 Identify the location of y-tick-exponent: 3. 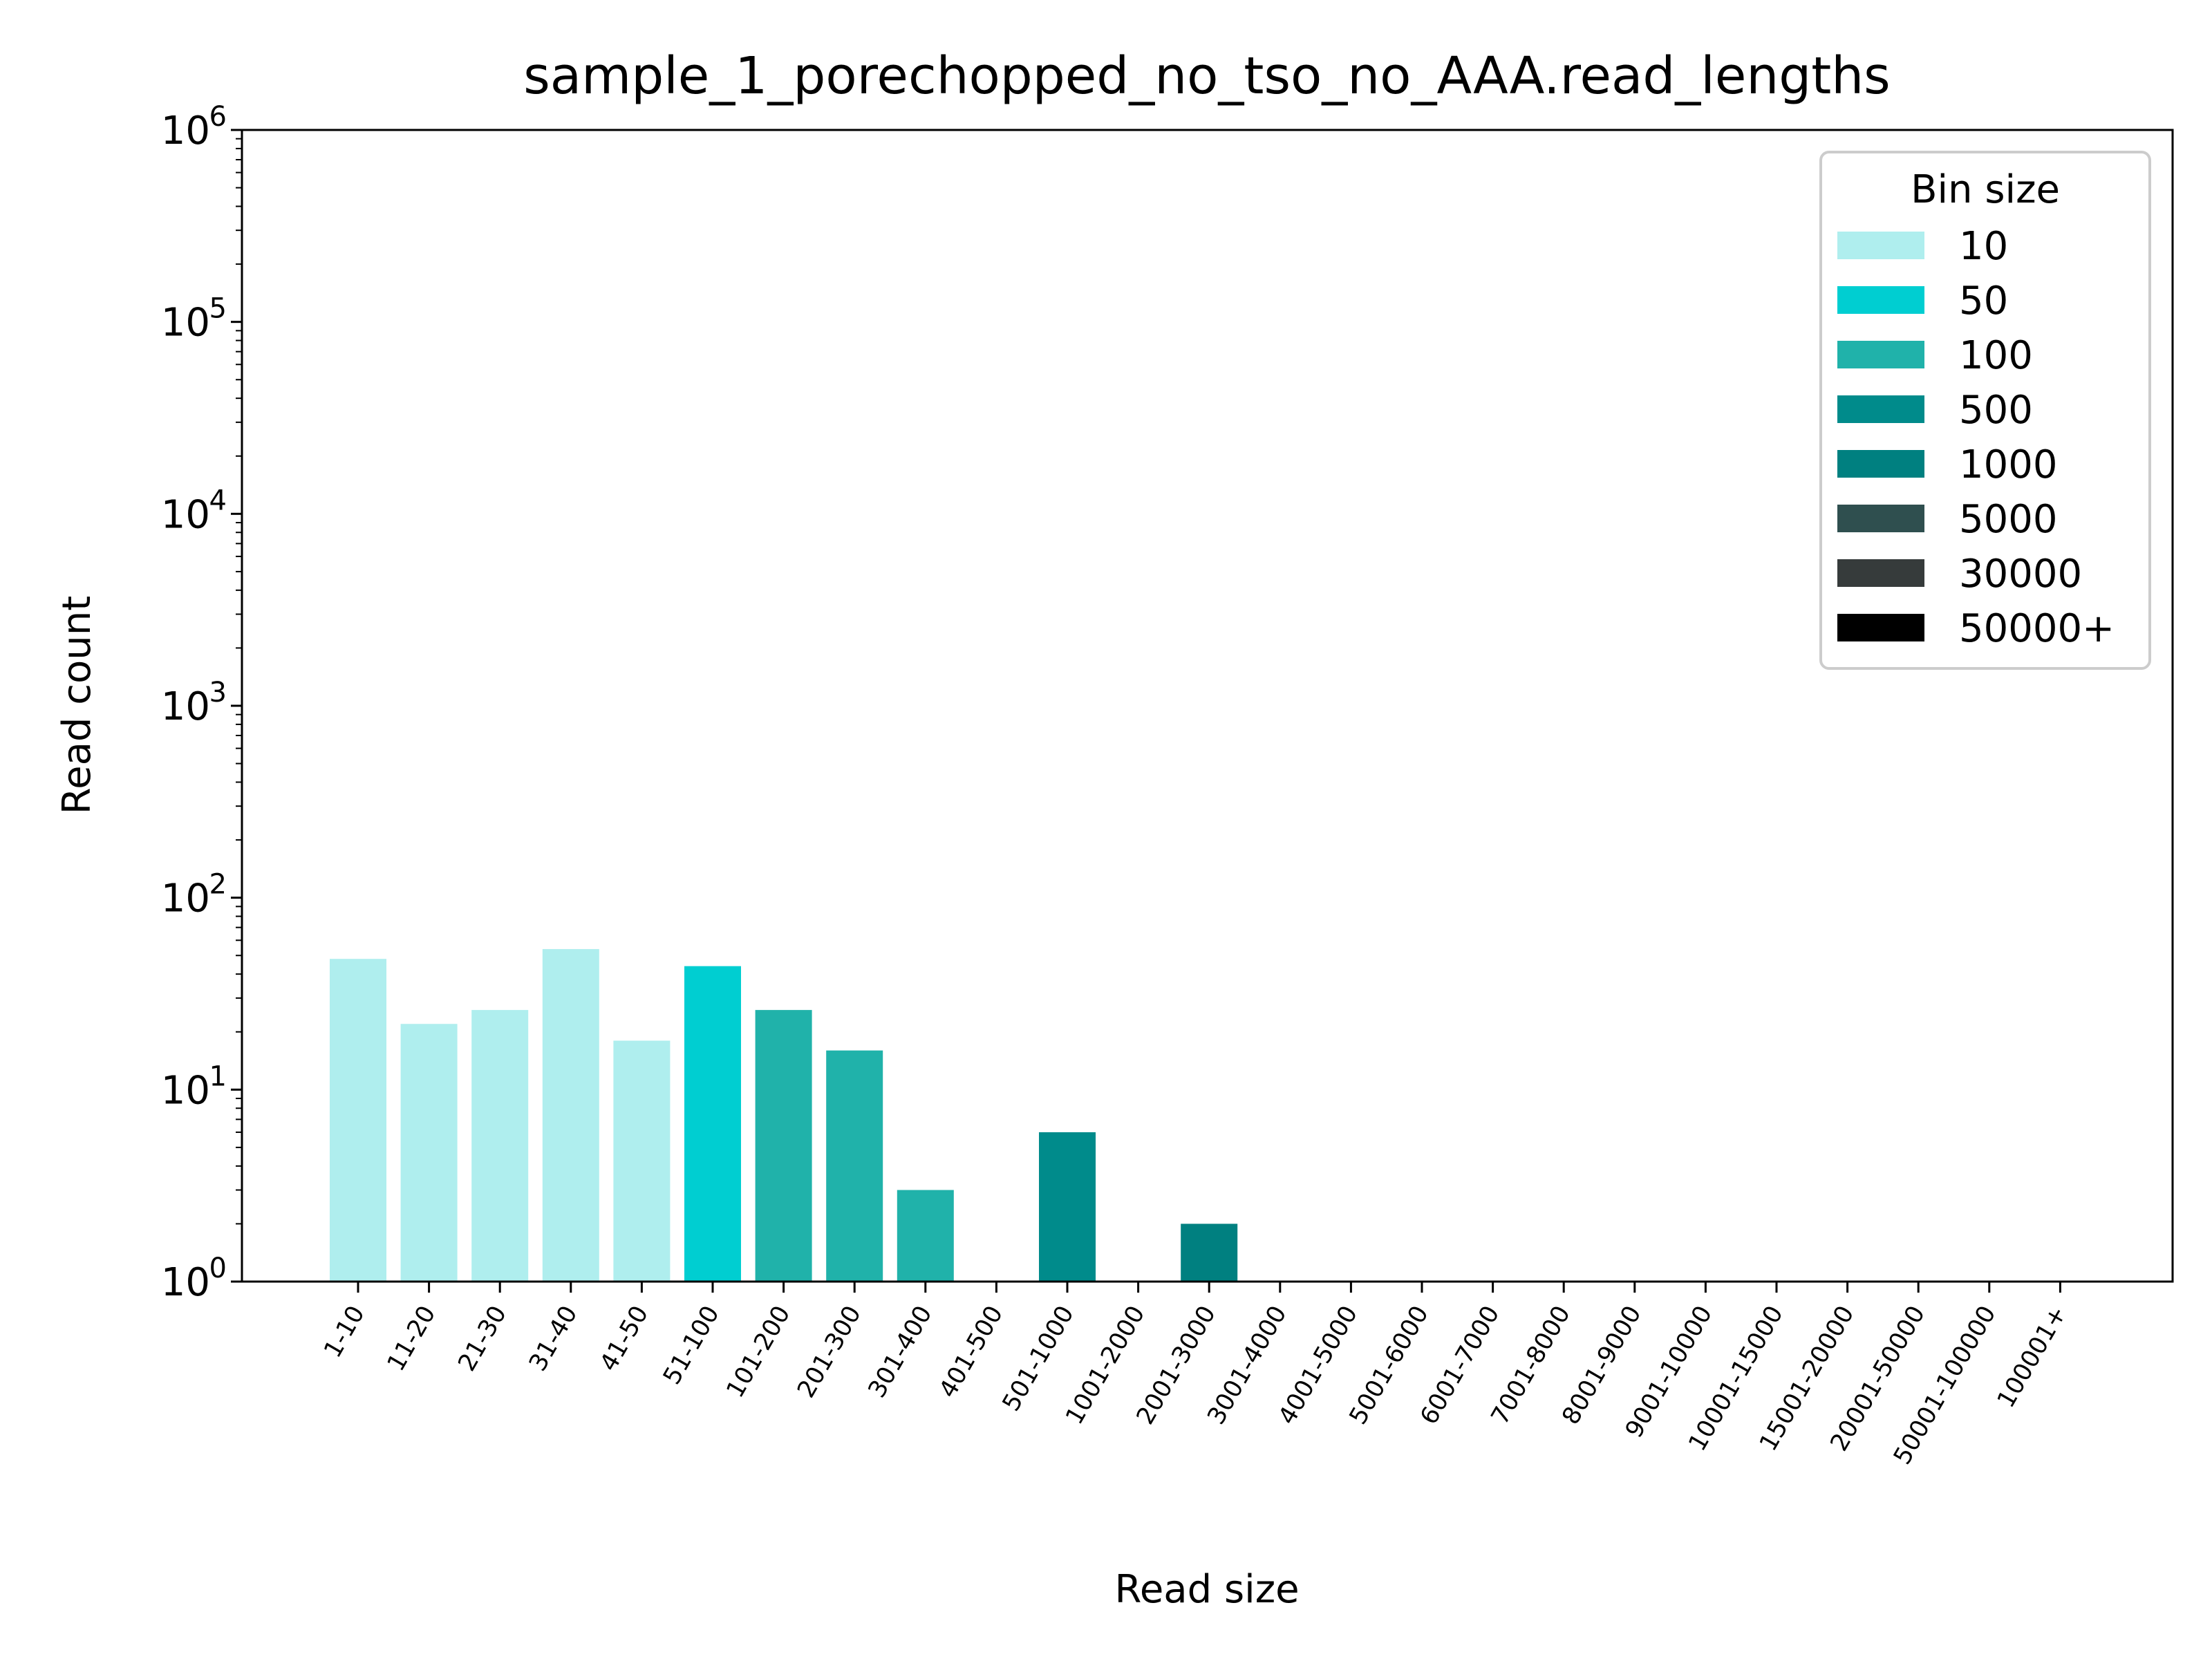
(218, 693).